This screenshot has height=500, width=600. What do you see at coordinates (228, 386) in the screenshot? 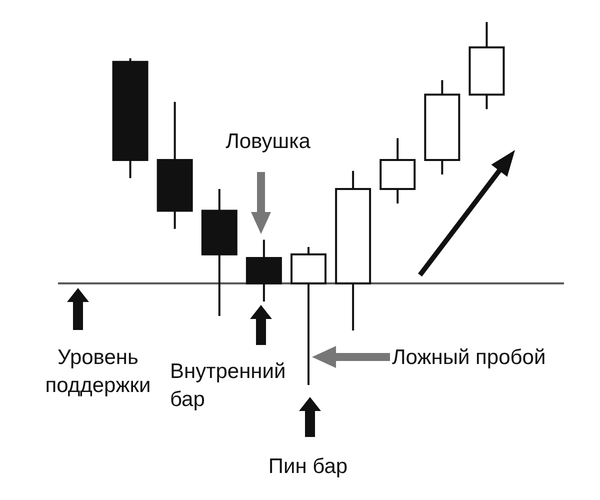
I see `annotation: Внутренний бар` at bounding box center [228, 386].